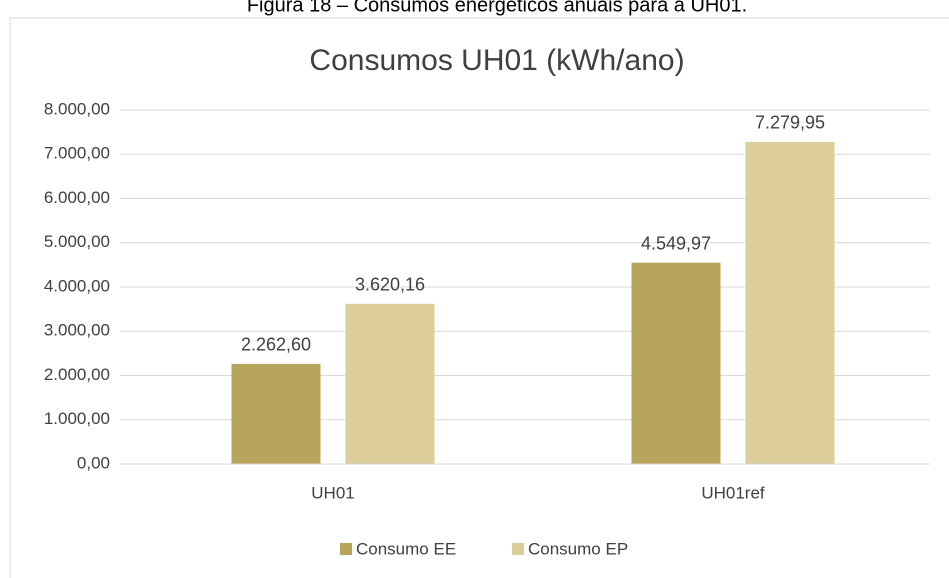 This screenshot has width=949, height=578. I want to click on chart-title: Consumos UH01 (kWh/ano), so click(496, 60).